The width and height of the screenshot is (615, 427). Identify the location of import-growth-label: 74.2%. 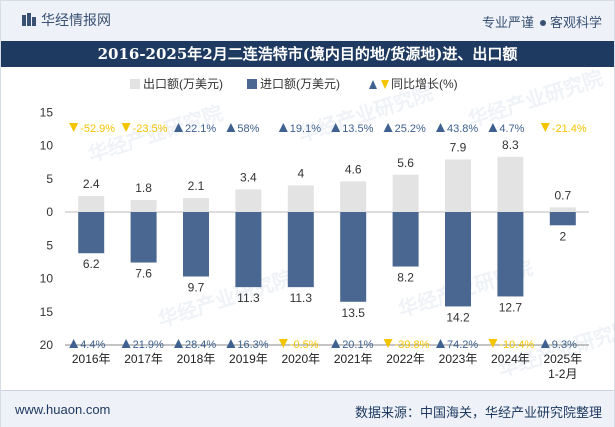
(462, 345).